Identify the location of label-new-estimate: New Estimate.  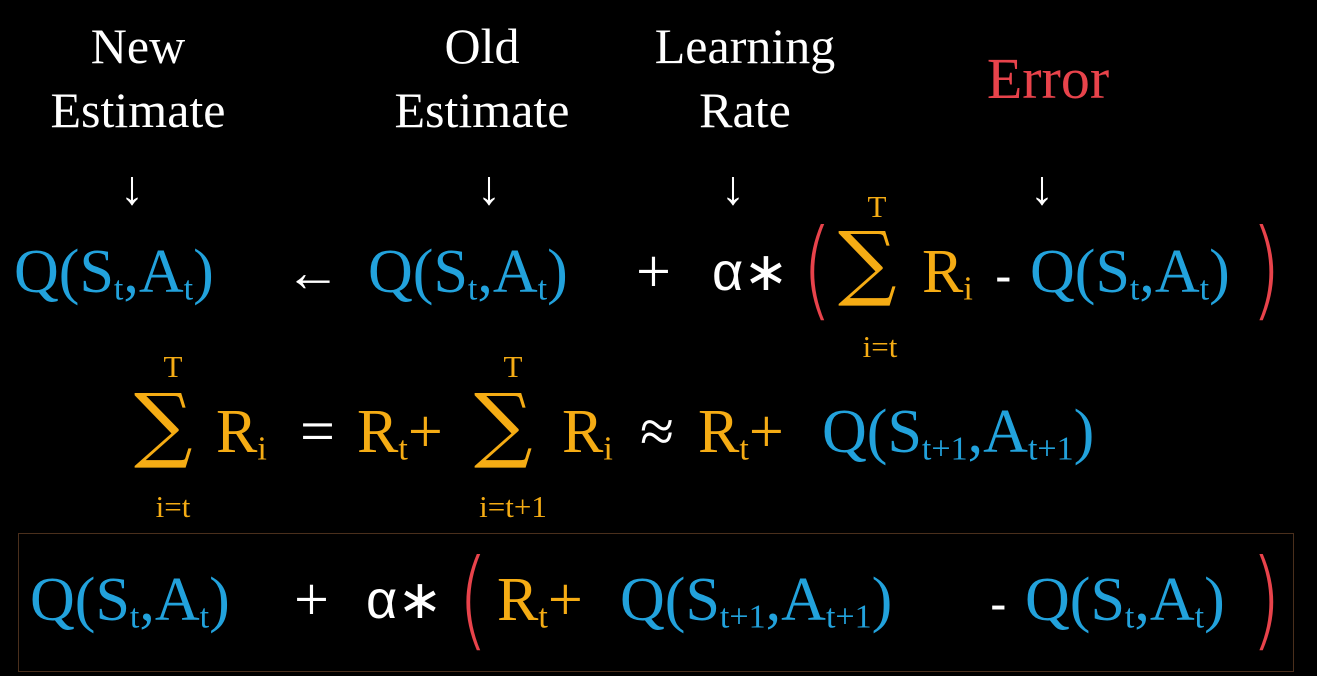
(138, 78).